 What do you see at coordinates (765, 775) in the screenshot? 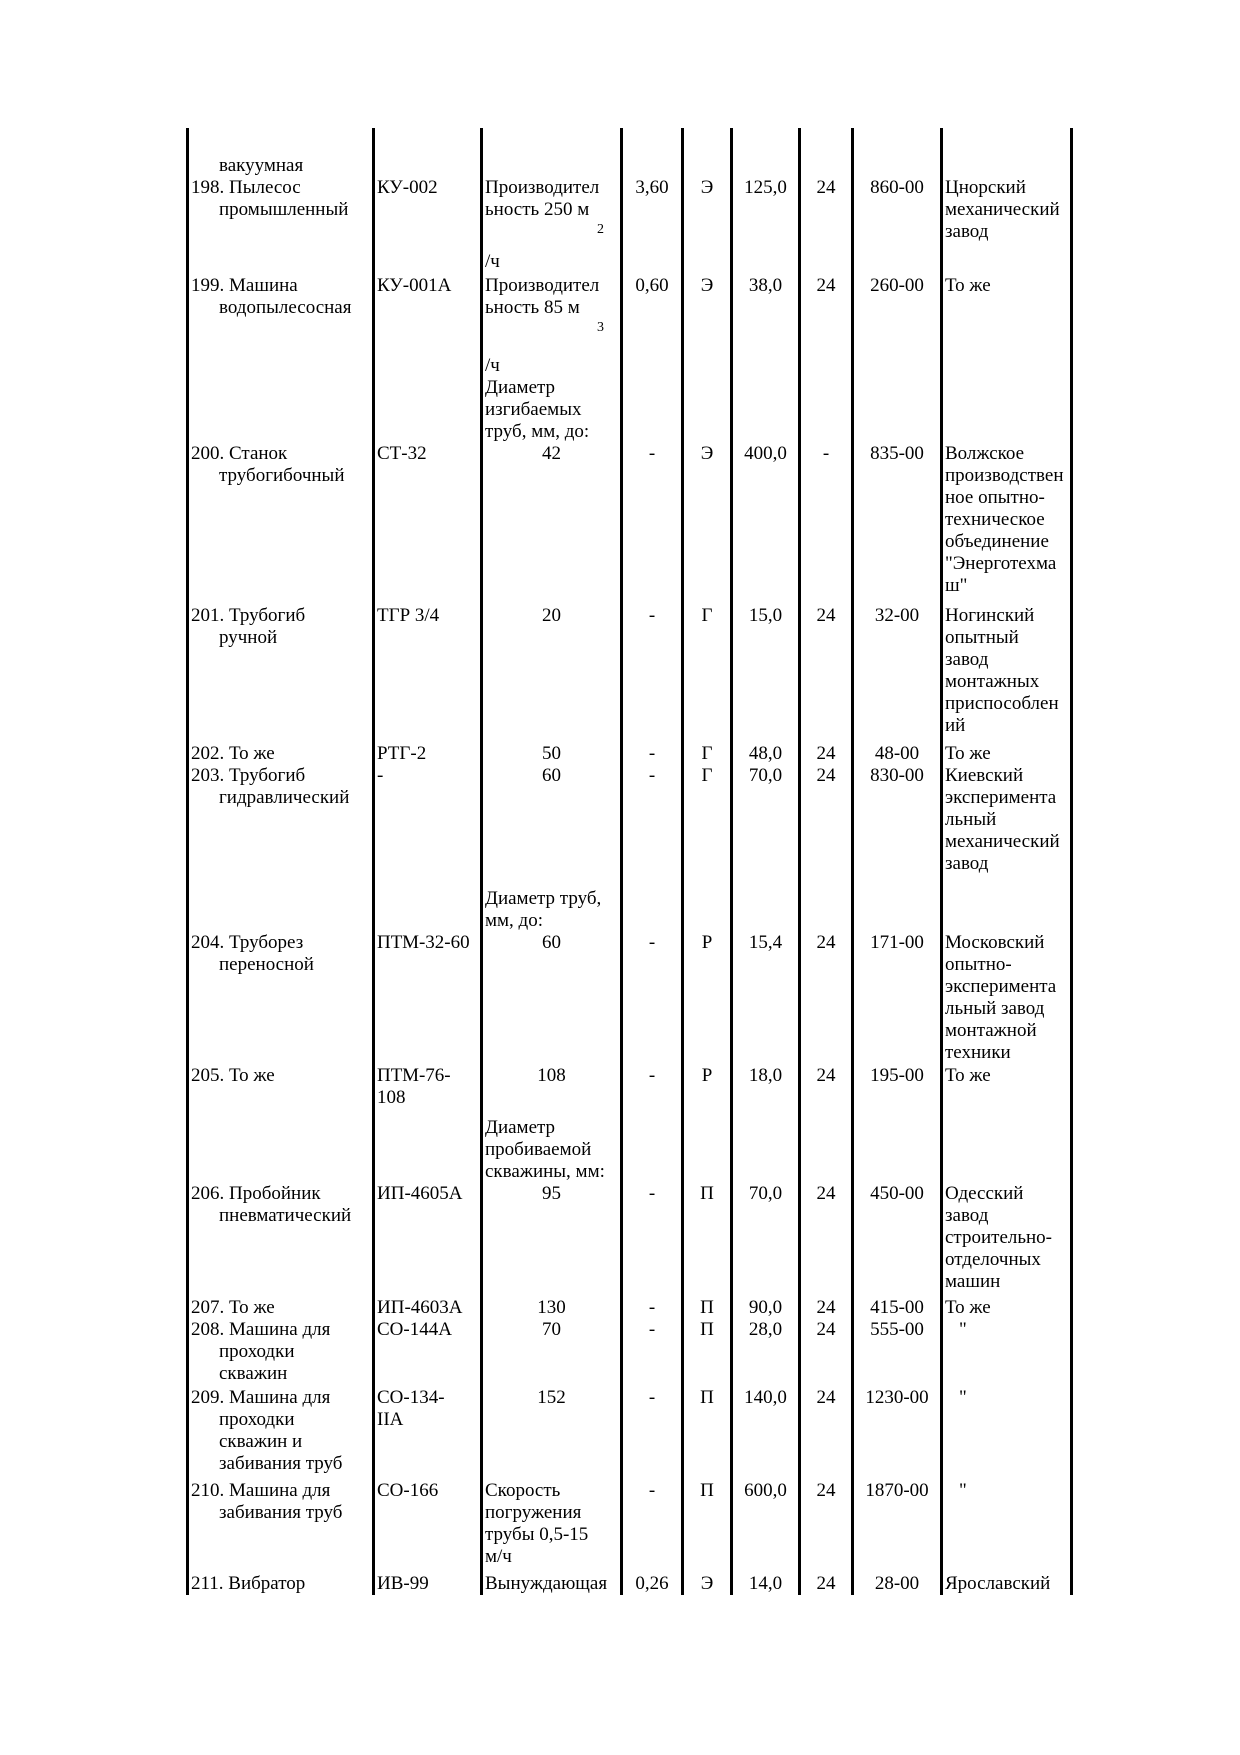
I see `mass-value: 70,0` at bounding box center [765, 775].